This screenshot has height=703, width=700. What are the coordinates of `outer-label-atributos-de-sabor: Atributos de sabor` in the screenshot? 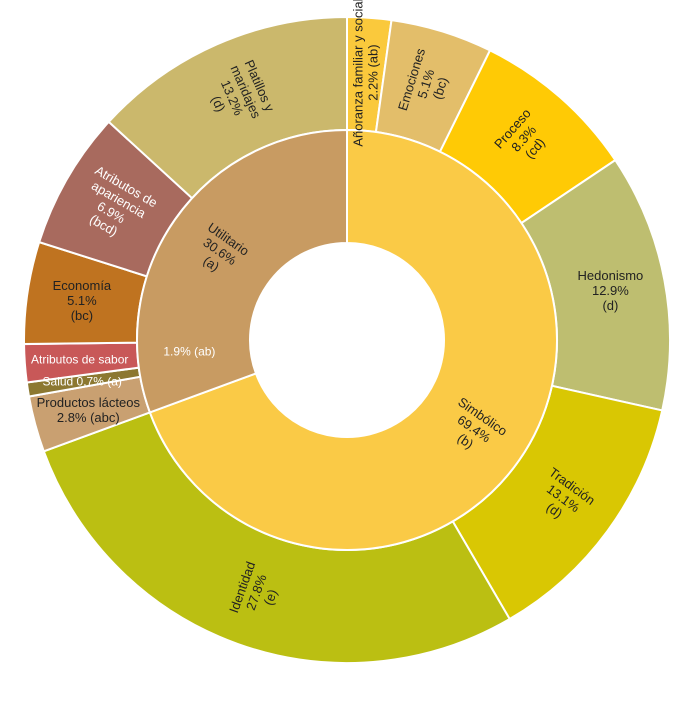 It's located at (79, 360).